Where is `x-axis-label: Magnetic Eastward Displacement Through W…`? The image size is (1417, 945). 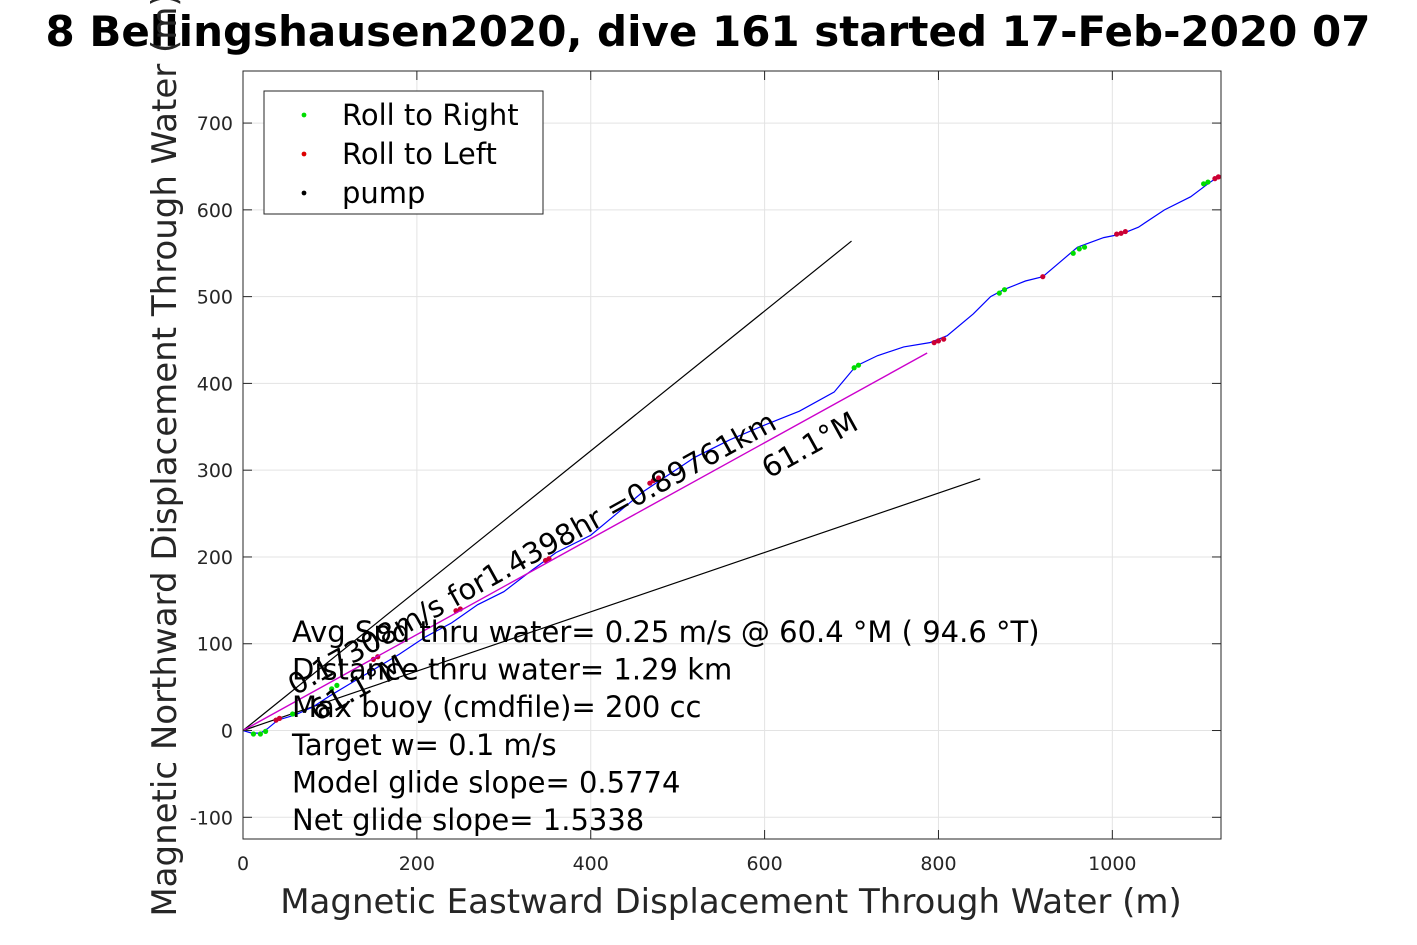
x-axis-label: Magnetic Eastward Displacement Through W… is located at coordinates (731, 902).